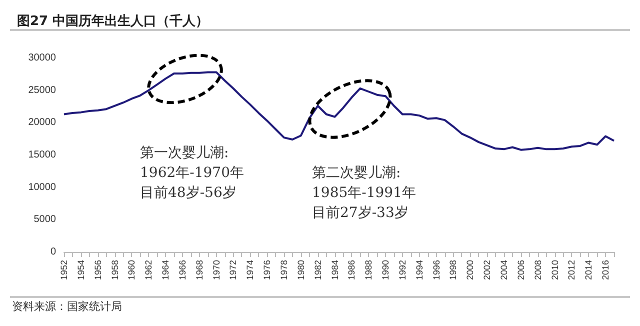 The width and height of the screenshot is (640, 326). Describe the element at coordinates (165, 270) in the screenshot. I see `x-tick-label: 1964` at that location.